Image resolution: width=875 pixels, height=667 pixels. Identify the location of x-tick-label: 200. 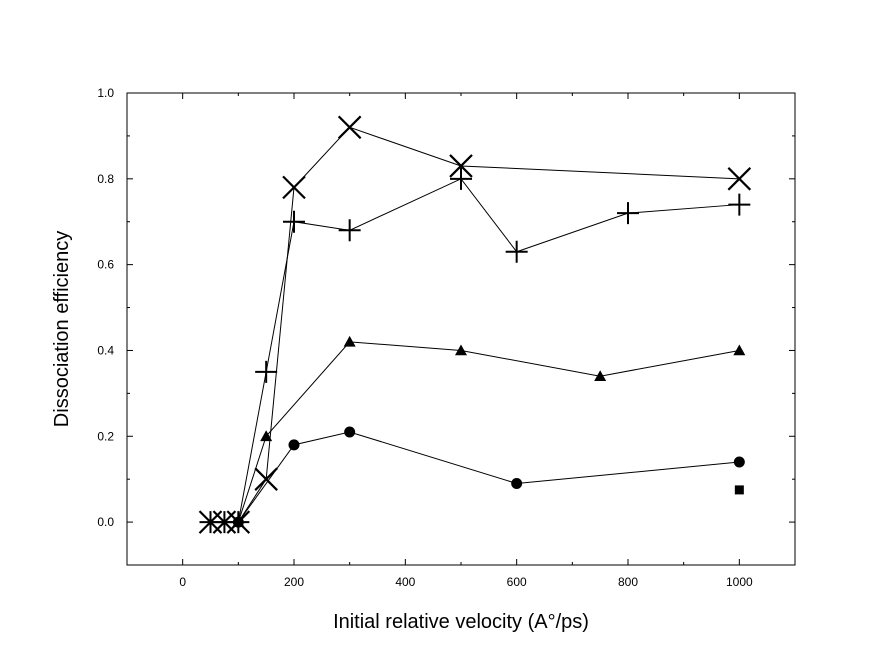
(294, 582).